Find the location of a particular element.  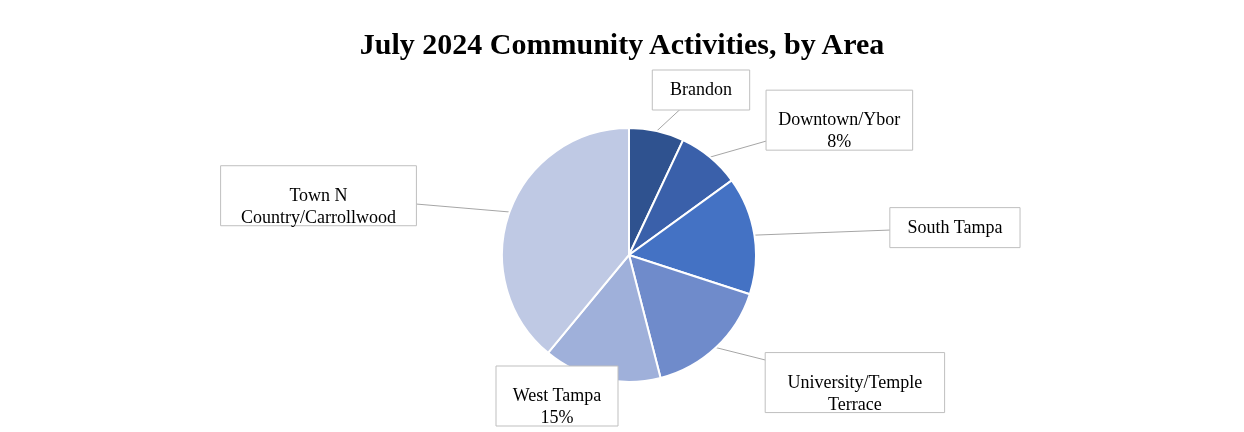

slice-label: University/Temple Terrace is located at coordinates (855, 392).